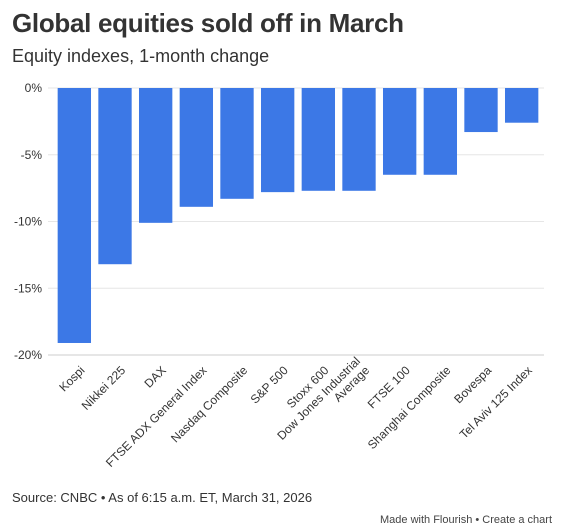 The image size is (566, 532). Describe the element at coordinates (28, 355) in the screenshot. I see `y-tick-label: -20%` at that location.